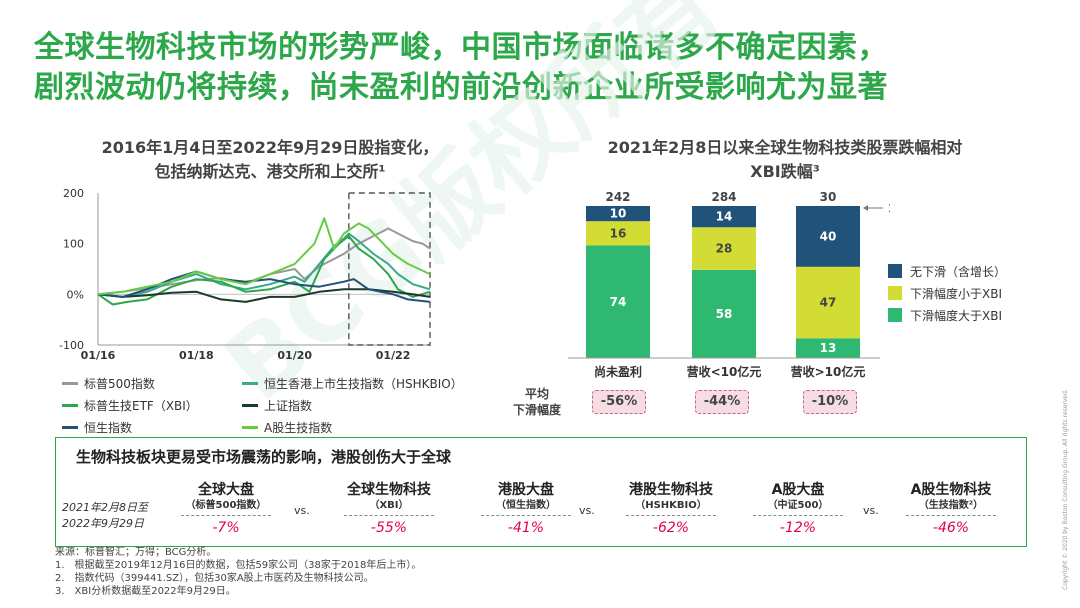  I want to click on comparison-head: A股大盘, so click(798, 490).